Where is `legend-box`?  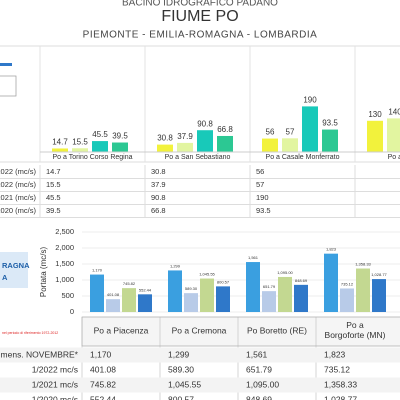
legend-box is located at coordinates (8, 86).